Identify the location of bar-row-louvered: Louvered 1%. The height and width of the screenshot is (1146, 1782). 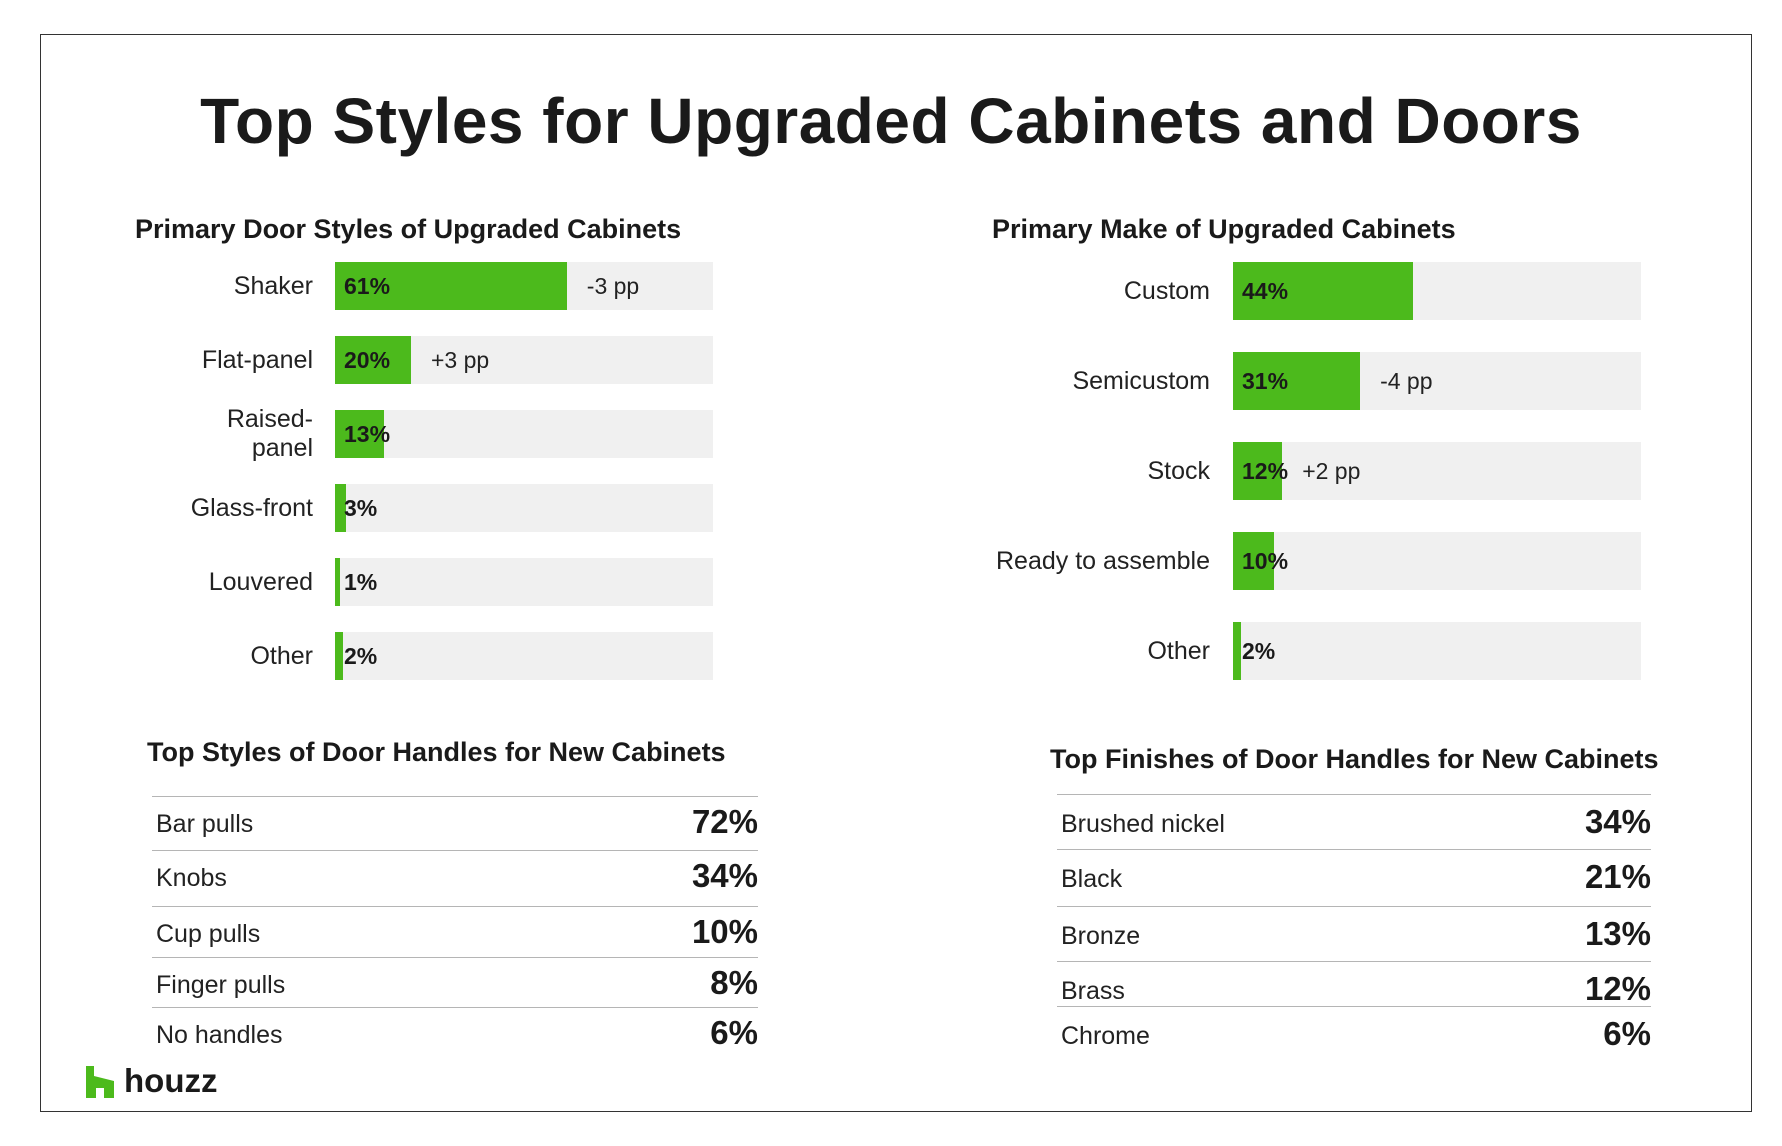
(386, 582).